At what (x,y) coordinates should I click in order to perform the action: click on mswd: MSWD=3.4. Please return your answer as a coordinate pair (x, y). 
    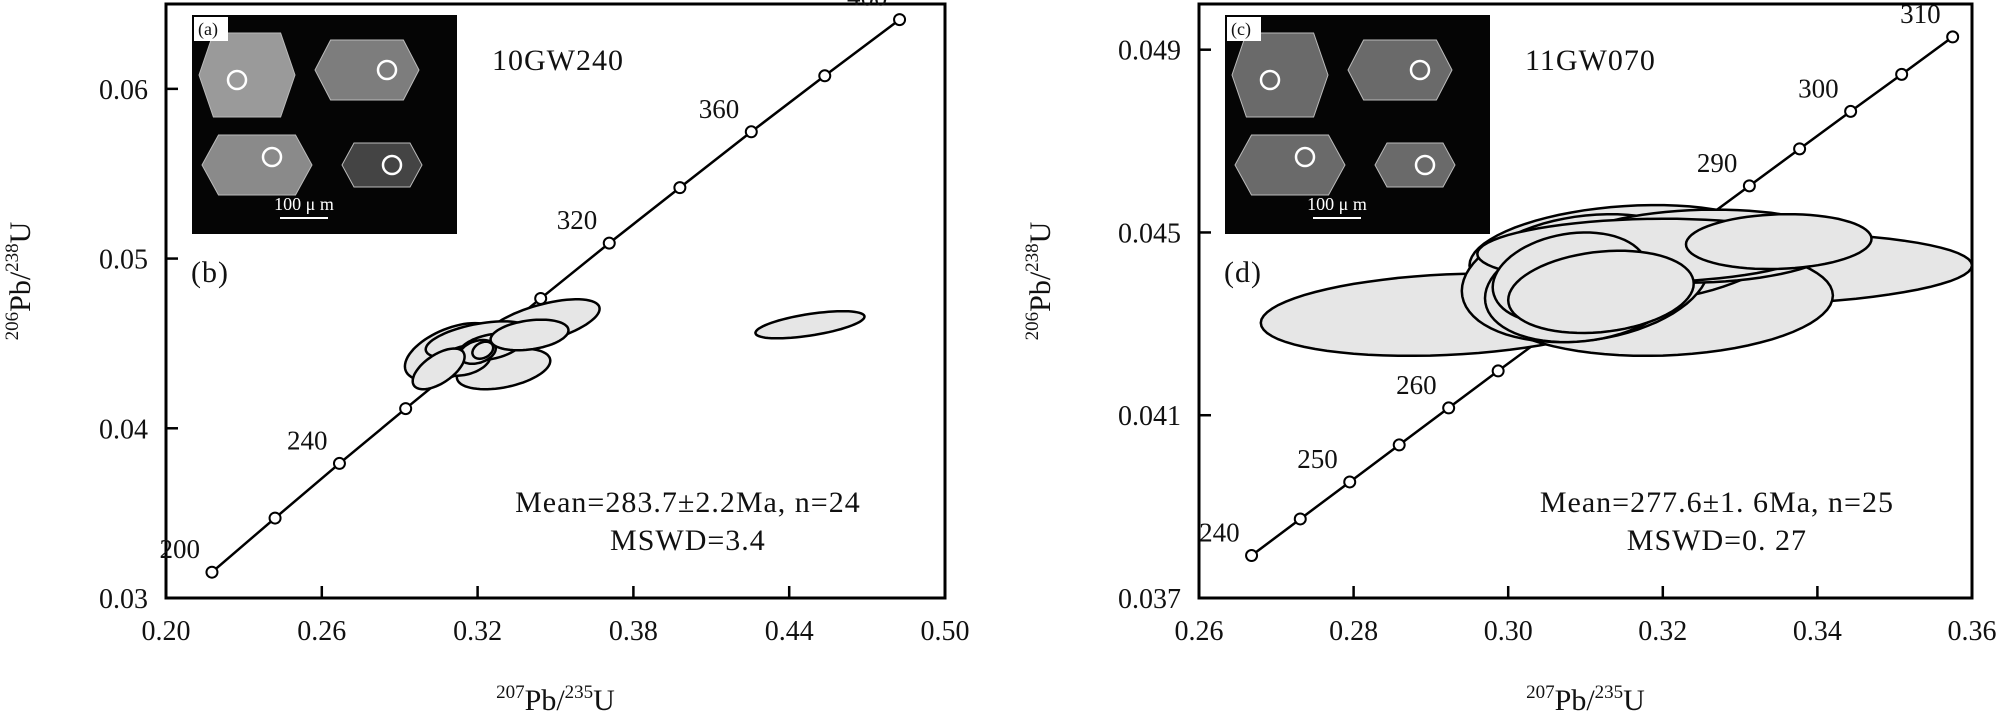
    Looking at the image, I should click on (688, 540).